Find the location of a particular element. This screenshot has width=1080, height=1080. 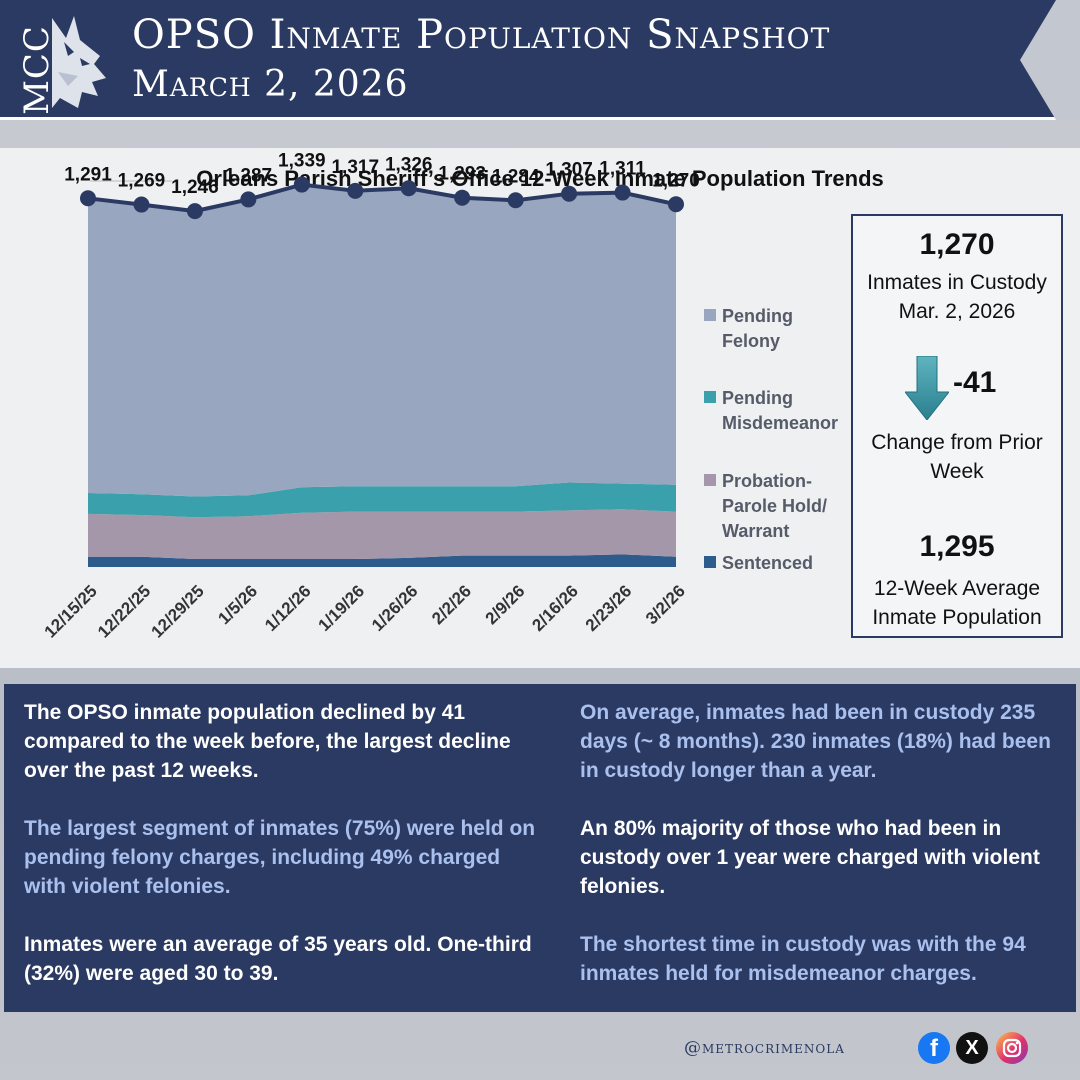

instagram-icon is located at coordinates (1012, 1048).